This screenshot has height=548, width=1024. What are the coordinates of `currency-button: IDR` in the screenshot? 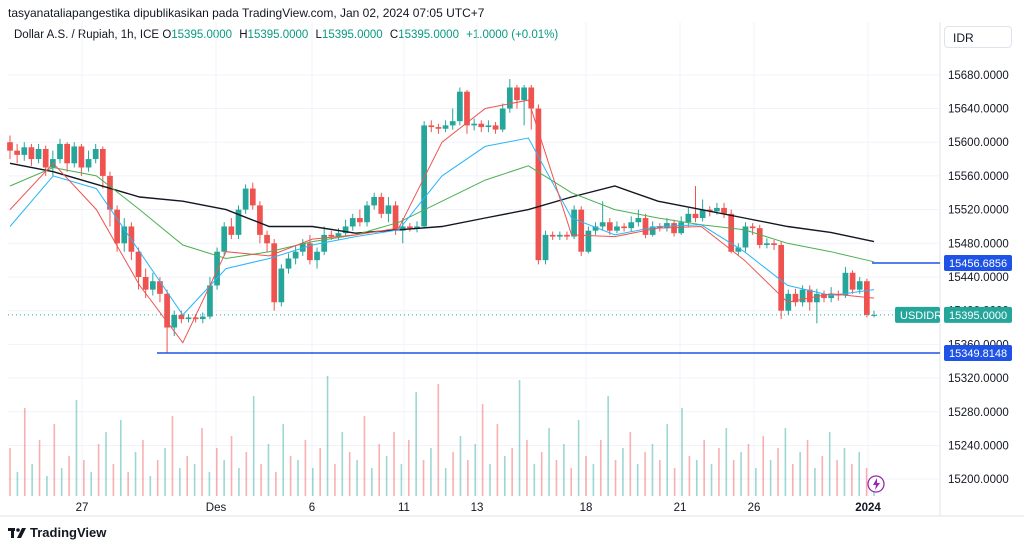 It's located at (978, 37).